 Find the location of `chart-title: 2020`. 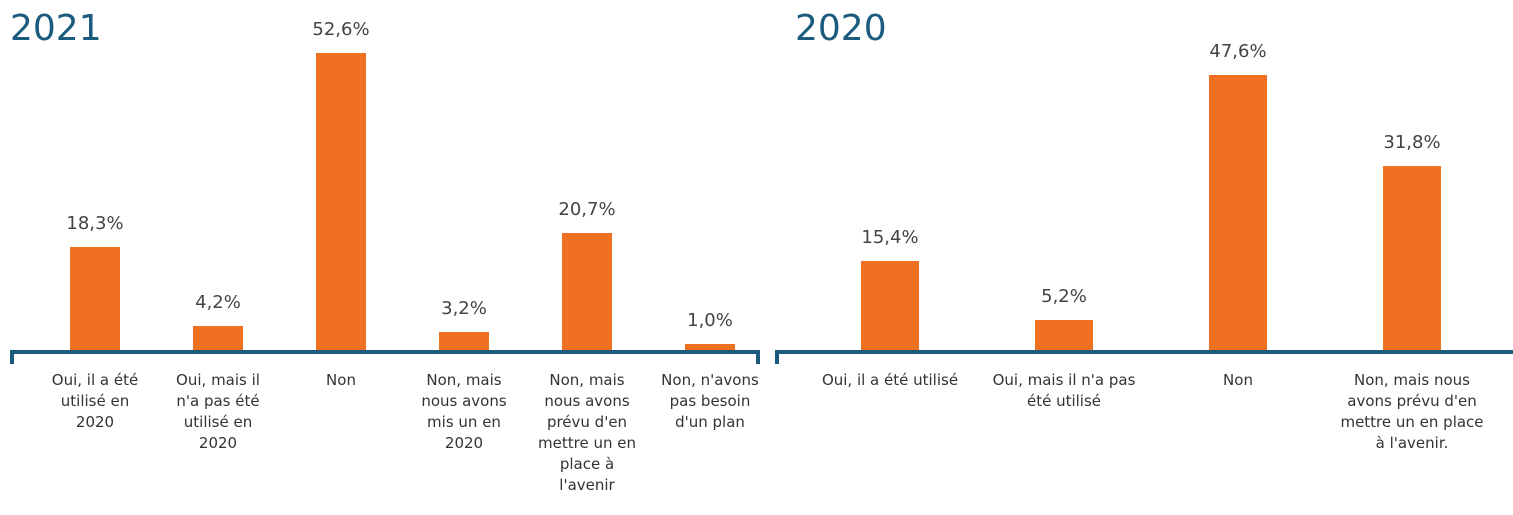

chart-title: 2020 is located at coordinates (841, 28).